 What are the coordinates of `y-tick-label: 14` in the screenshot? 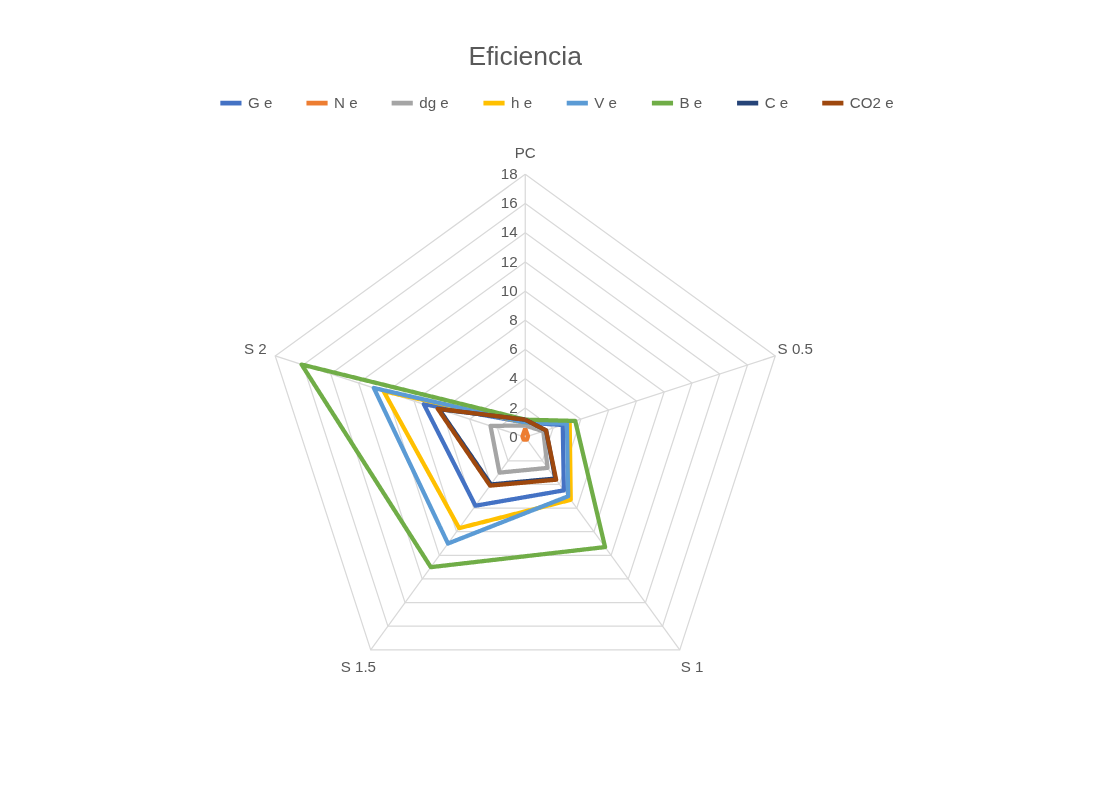 It's located at (509, 232).